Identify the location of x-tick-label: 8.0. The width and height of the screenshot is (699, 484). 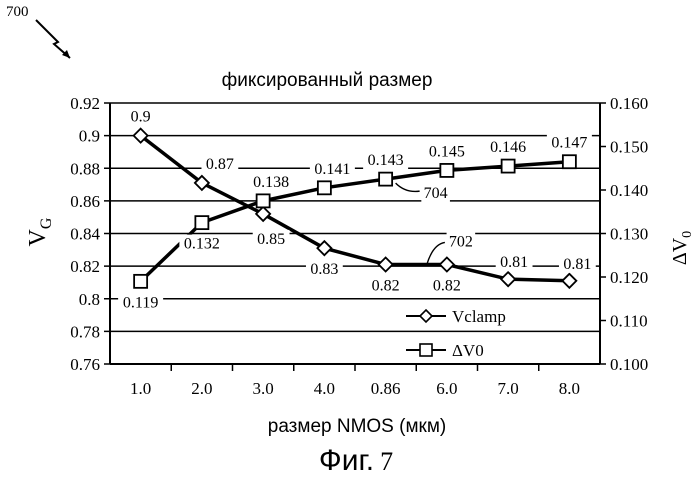
(569, 388).